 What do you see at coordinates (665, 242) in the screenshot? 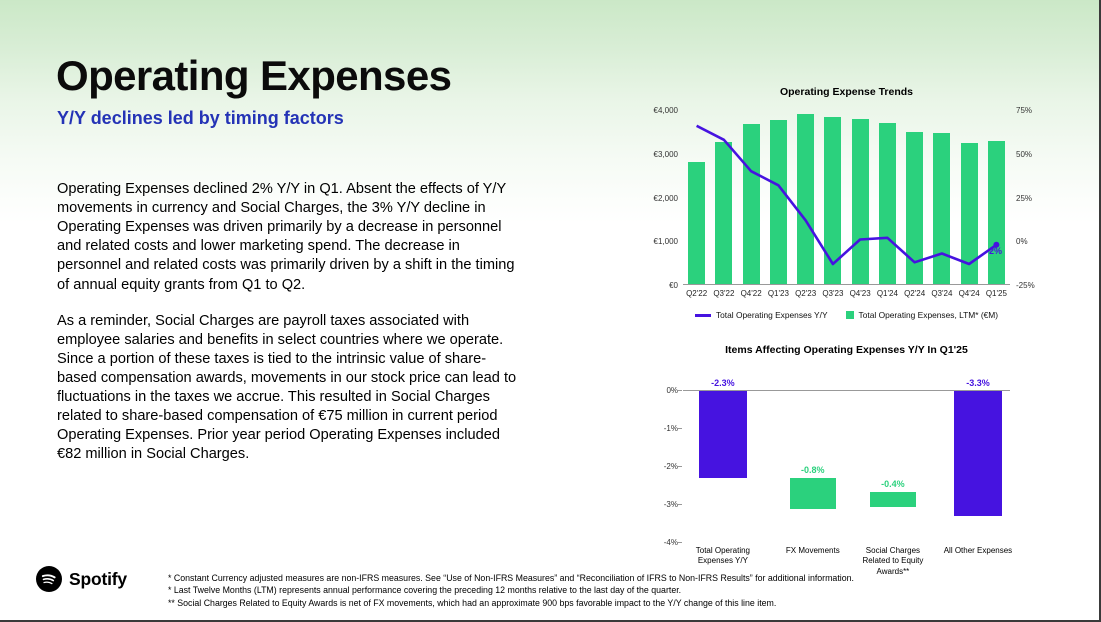
I see `axis-tick-label: €1,000` at bounding box center [665, 242].